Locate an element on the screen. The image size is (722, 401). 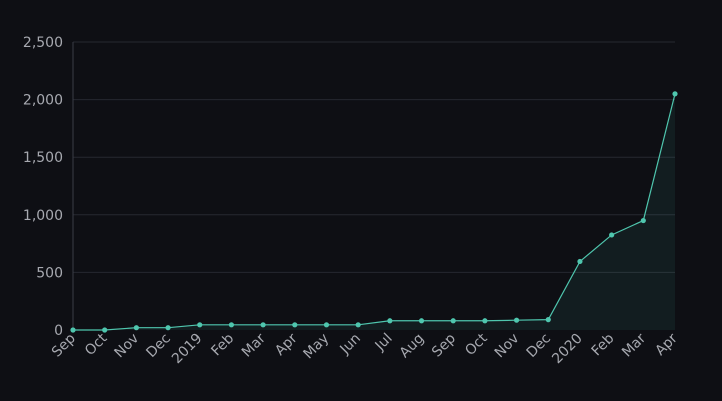
y-tick-label: 2,000 is located at coordinates (43, 101).